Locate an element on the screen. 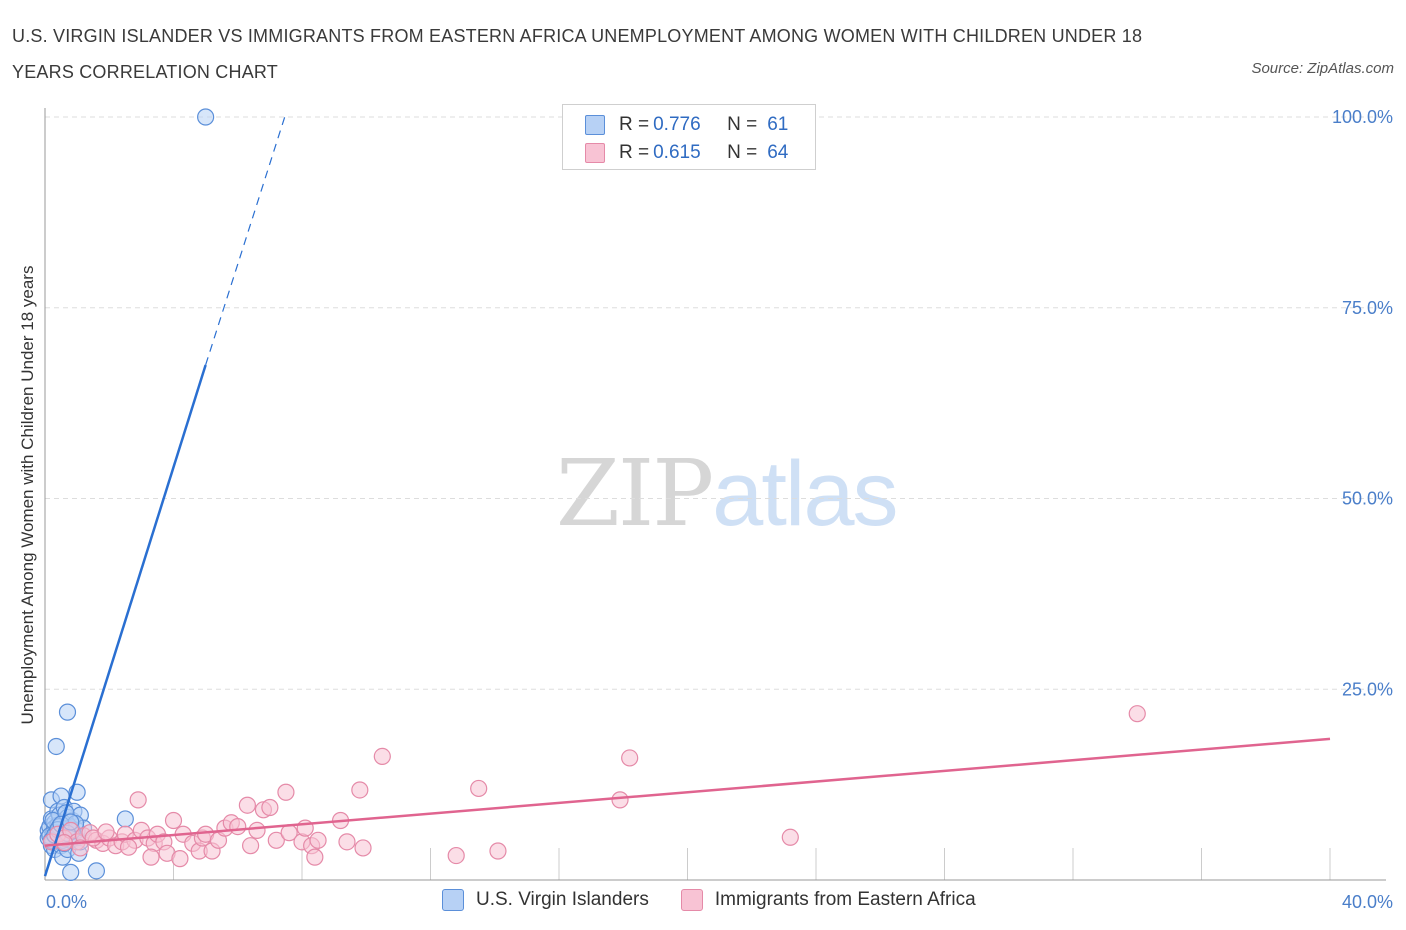 The image size is (1406, 930). y-tick-label: 25.0% is located at coordinates (1367, 689).